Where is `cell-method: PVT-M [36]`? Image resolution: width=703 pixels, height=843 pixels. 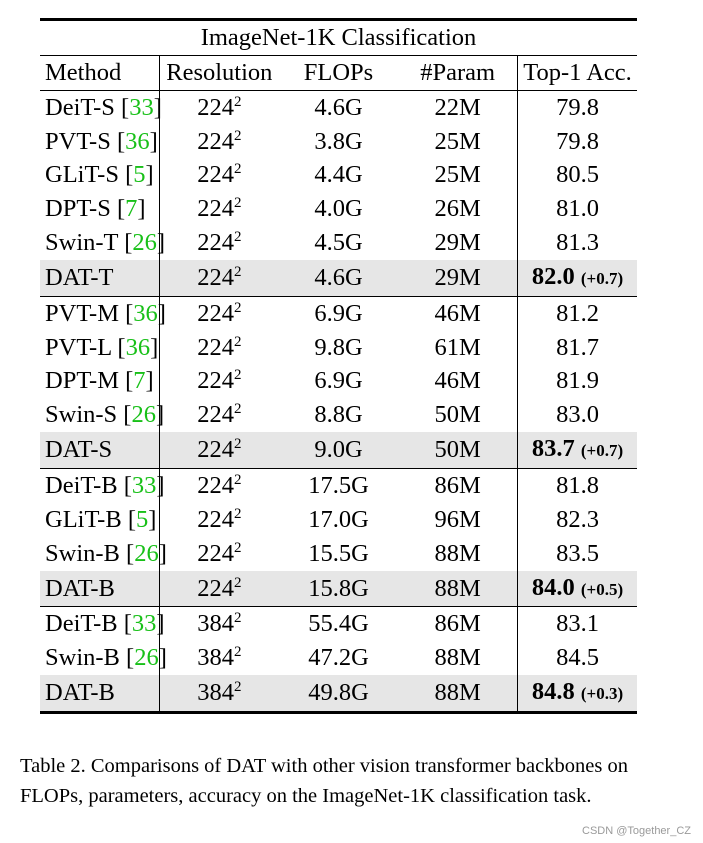 cell-method: PVT-M [36] is located at coordinates (103, 313).